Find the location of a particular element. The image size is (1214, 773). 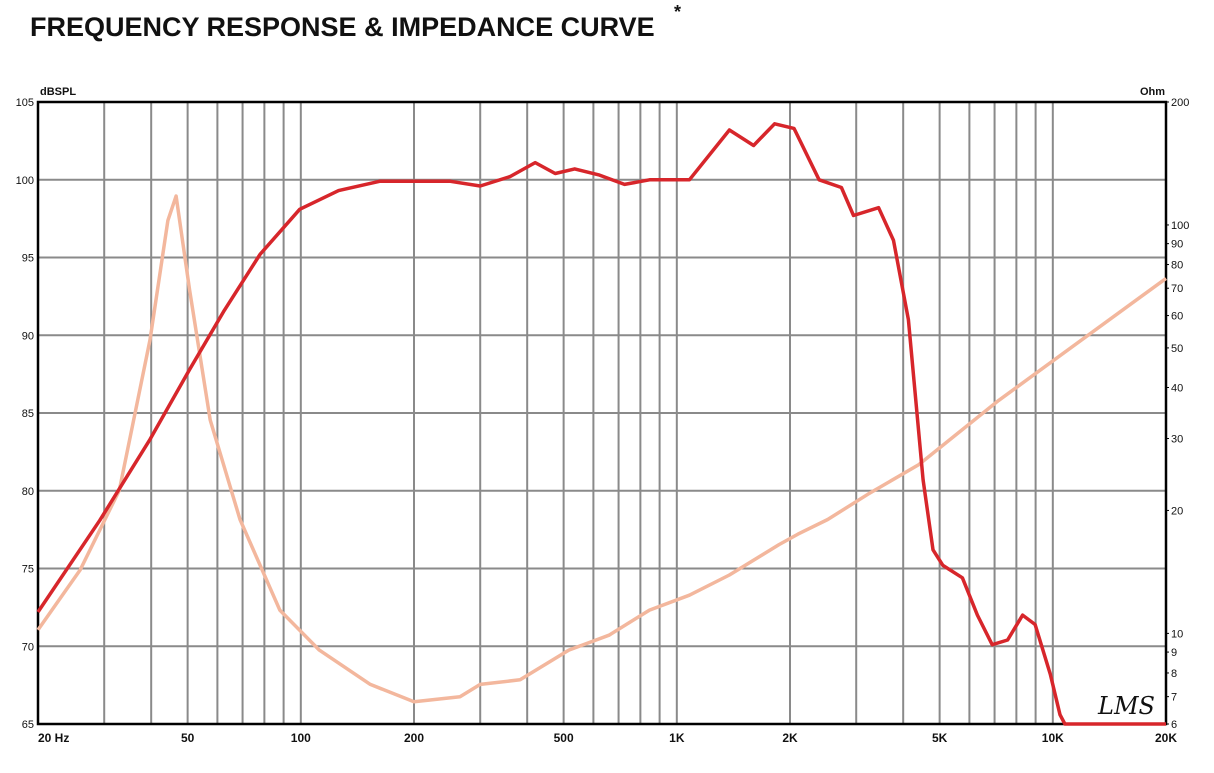

y2-tick-label: 90 is located at coordinates (1177, 245).